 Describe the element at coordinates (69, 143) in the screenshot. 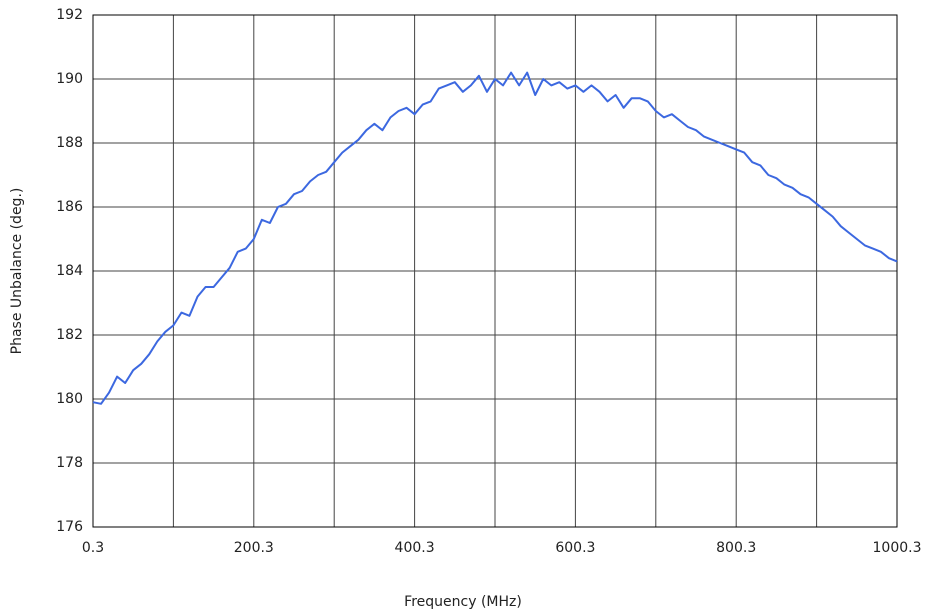

I see `y-tick-label: 188` at that location.